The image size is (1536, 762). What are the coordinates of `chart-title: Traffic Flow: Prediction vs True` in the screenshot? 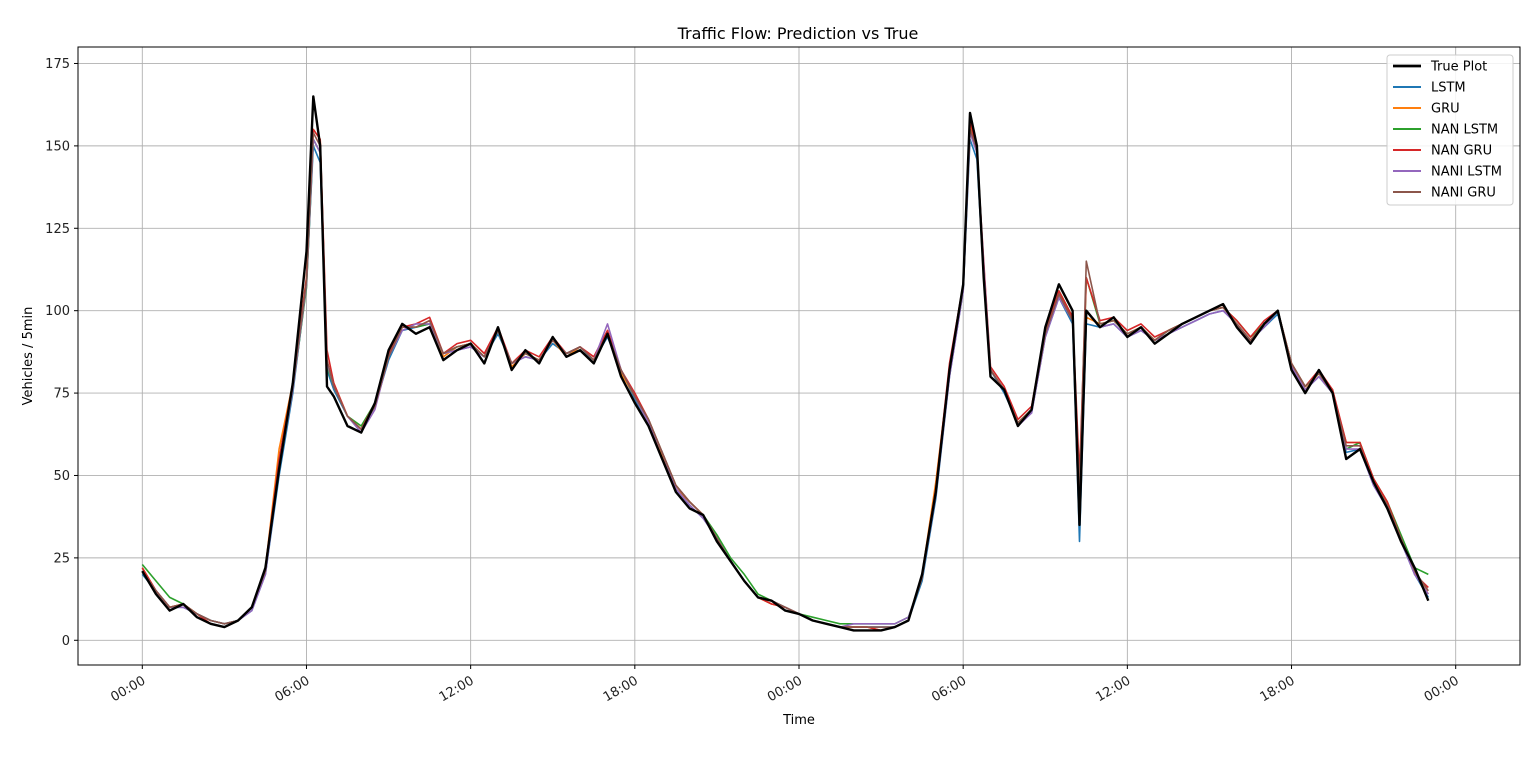 It's located at (798, 33).